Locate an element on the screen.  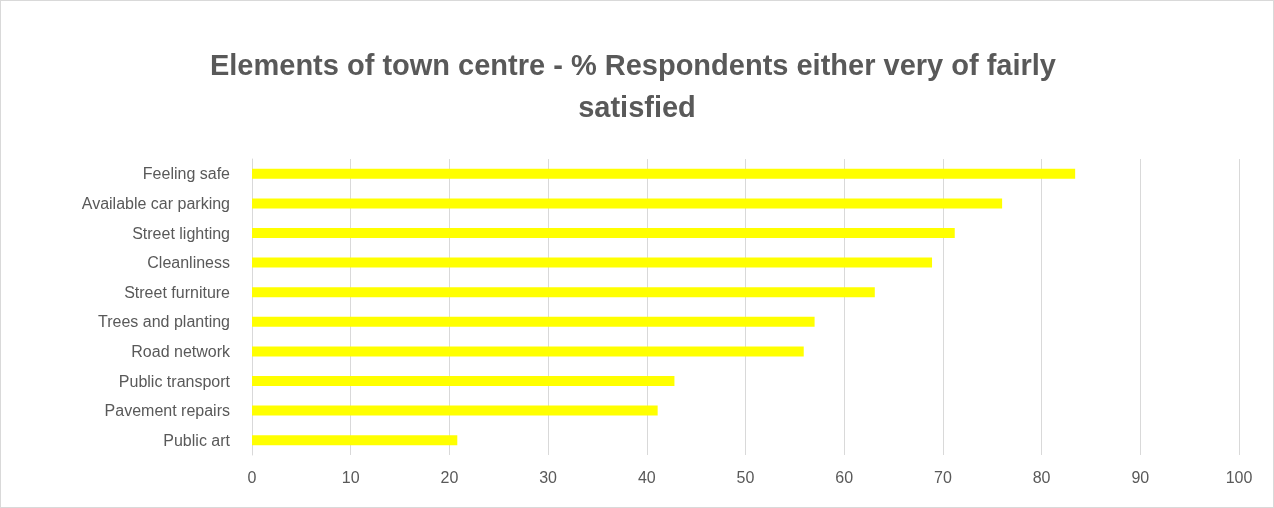
y-tick-label: Public transport is located at coordinates (174, 381).